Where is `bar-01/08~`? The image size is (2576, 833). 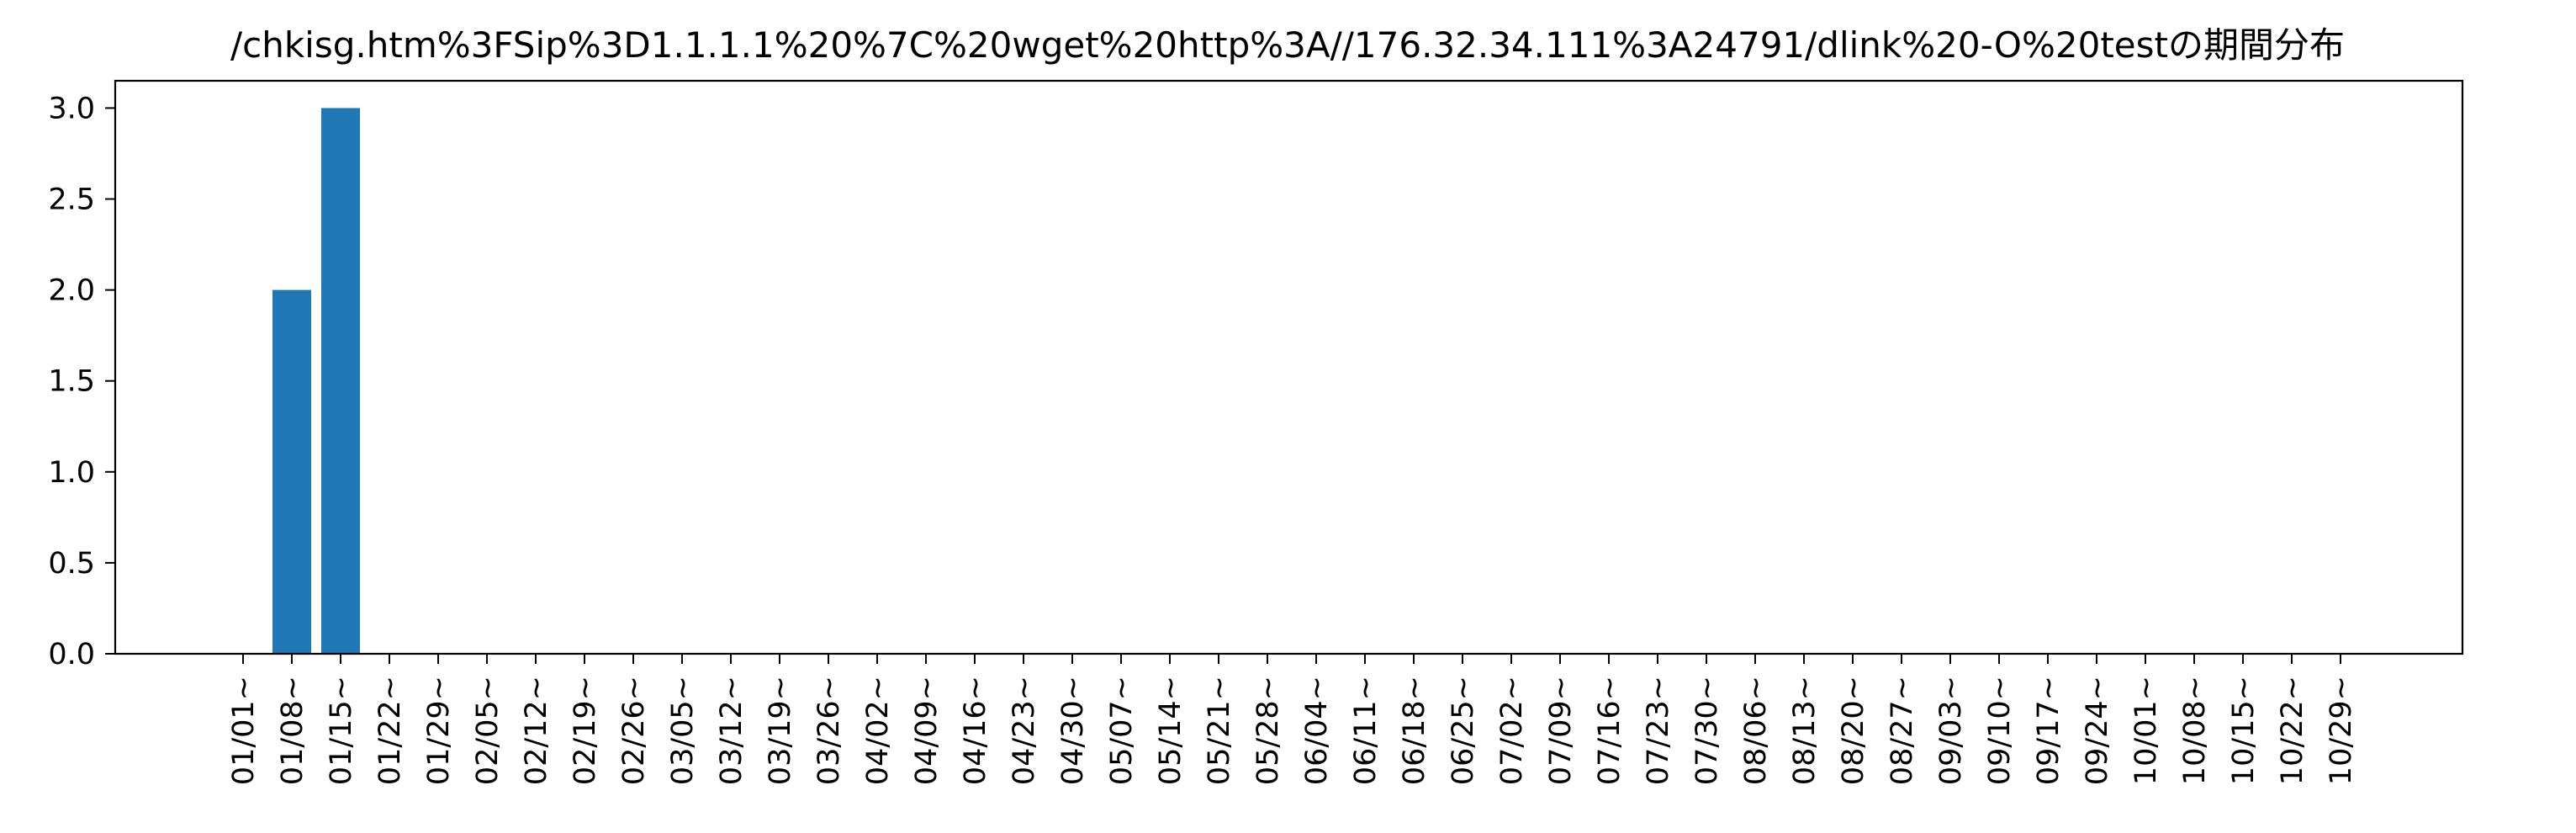 bar-01/08~ is located at coordinates (291, 471).